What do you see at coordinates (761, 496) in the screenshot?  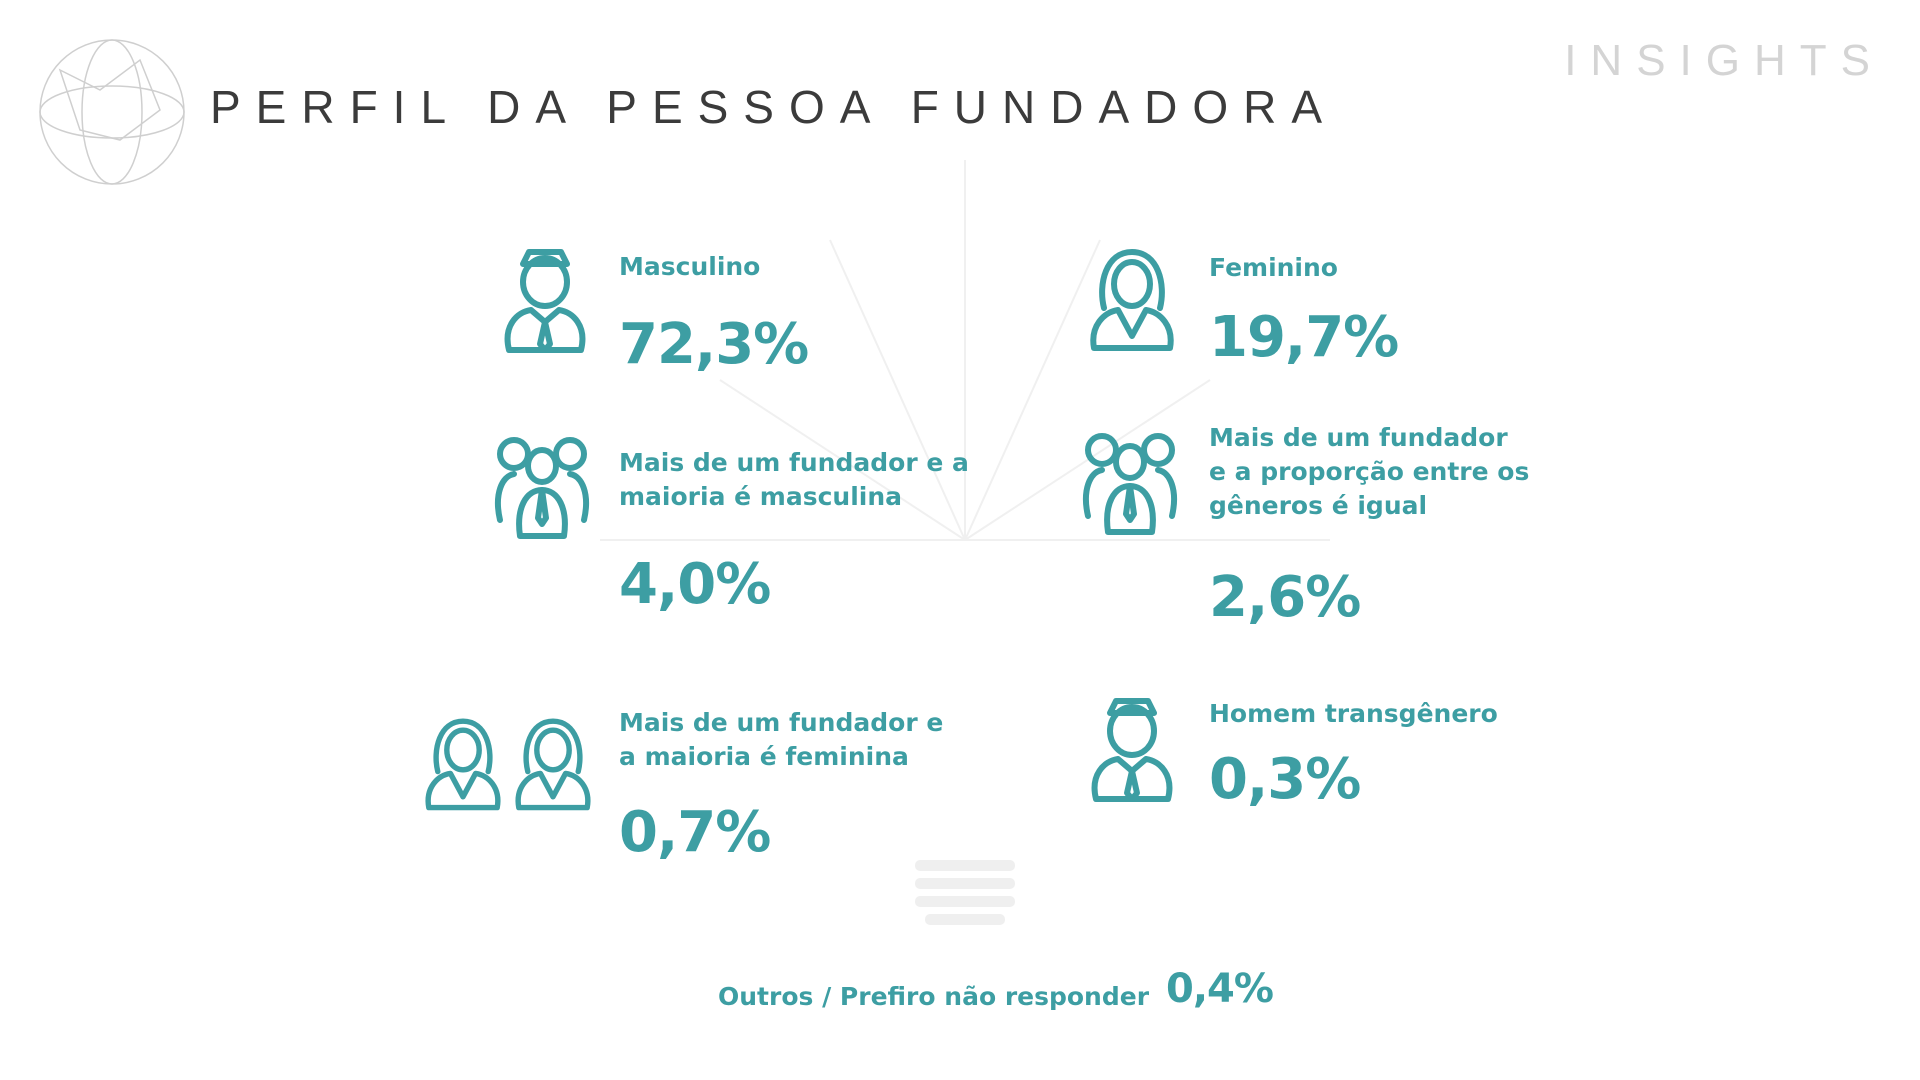 I see `label-line: maioria é masculina` at bounding box center [761, 496].